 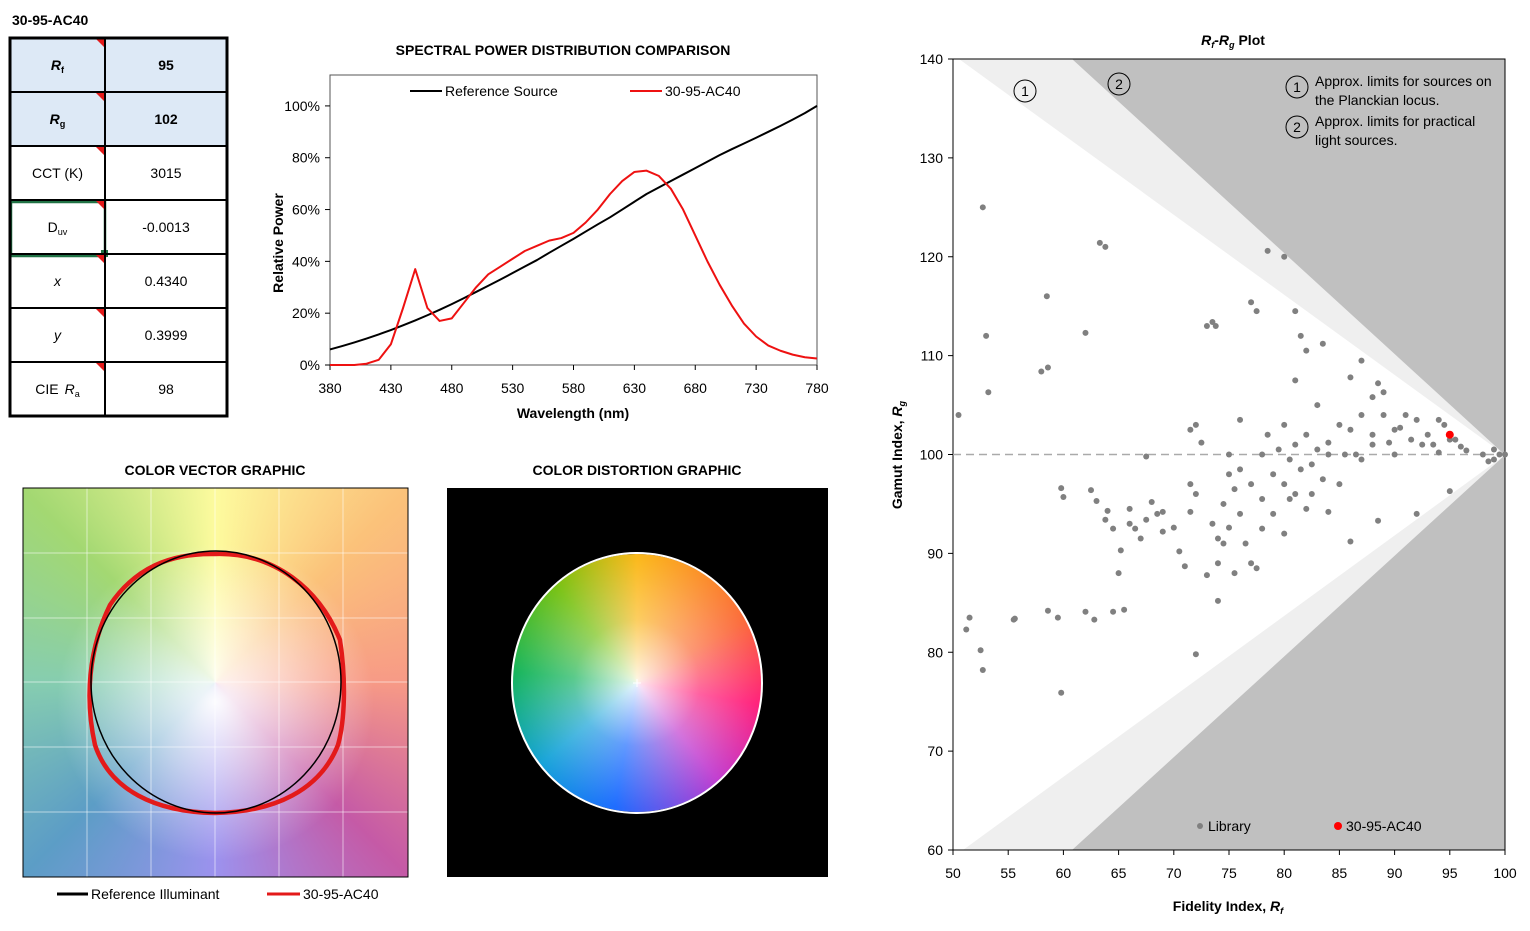 I want to click on y-tick-label: 80, so click(x=935, y=652).